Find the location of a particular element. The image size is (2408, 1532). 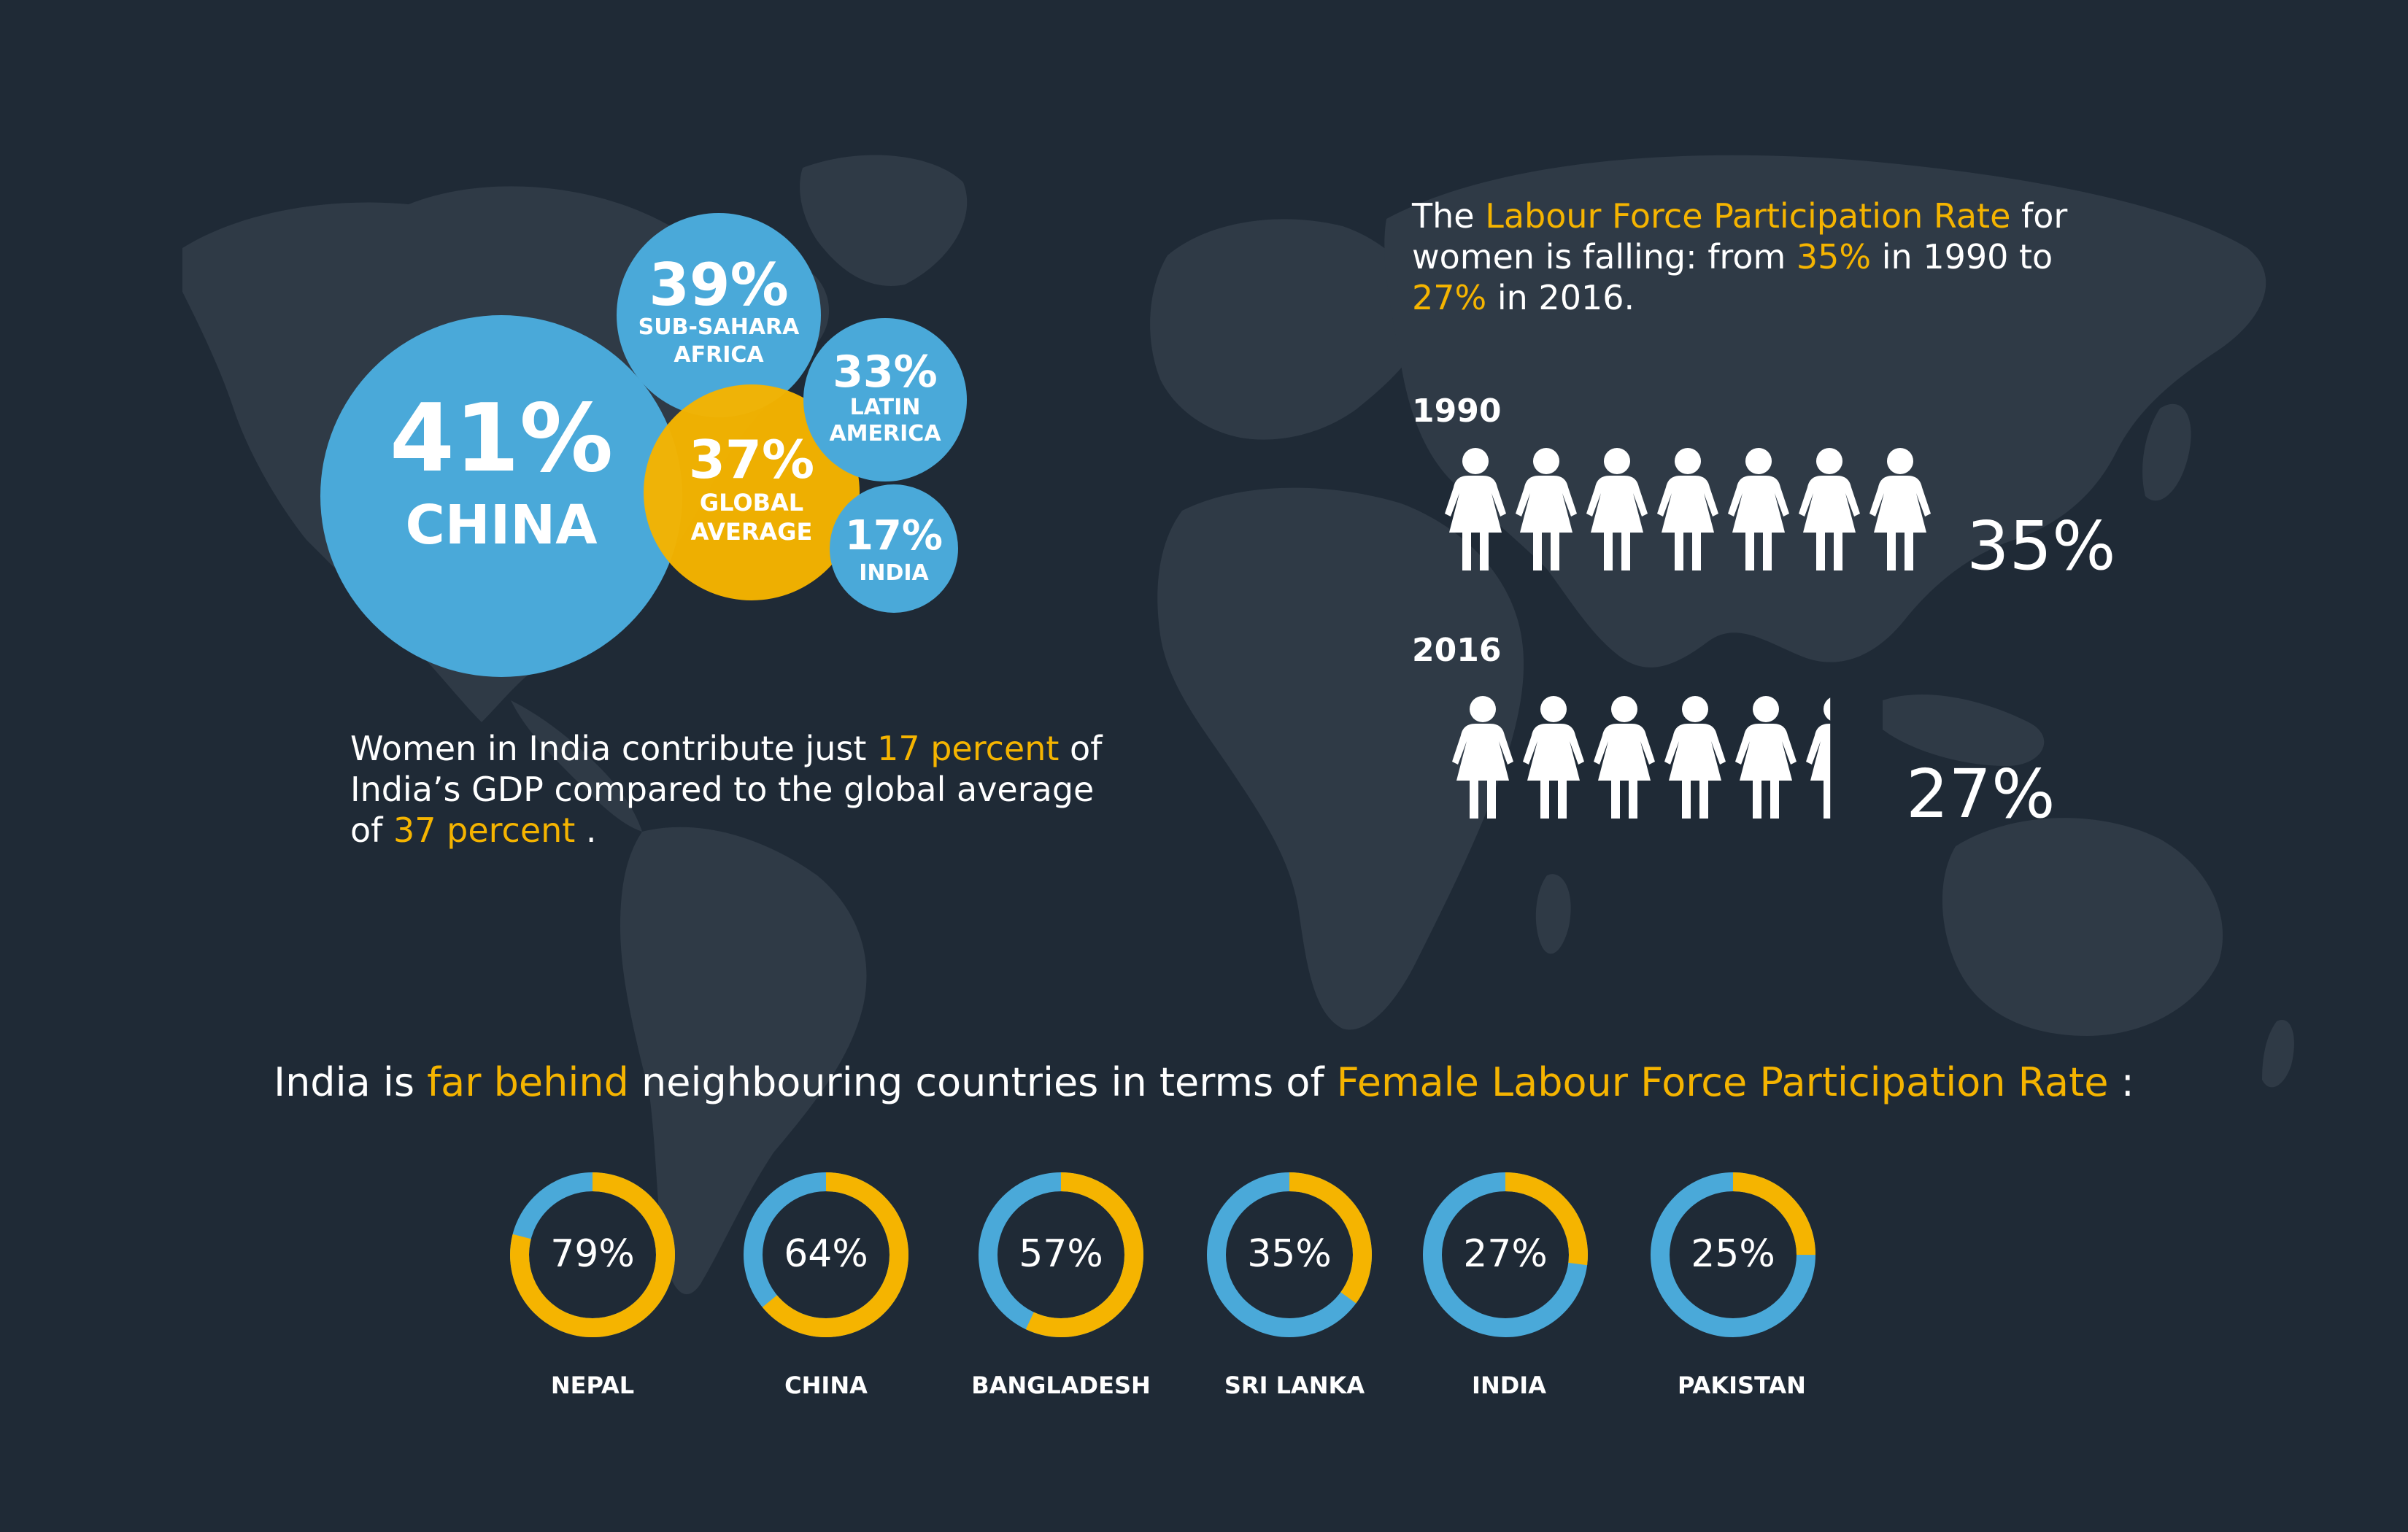

bubble-sub-sahara-africa: 39% SUB-SAHARA AFRICA is located at coordinates (719, 315).